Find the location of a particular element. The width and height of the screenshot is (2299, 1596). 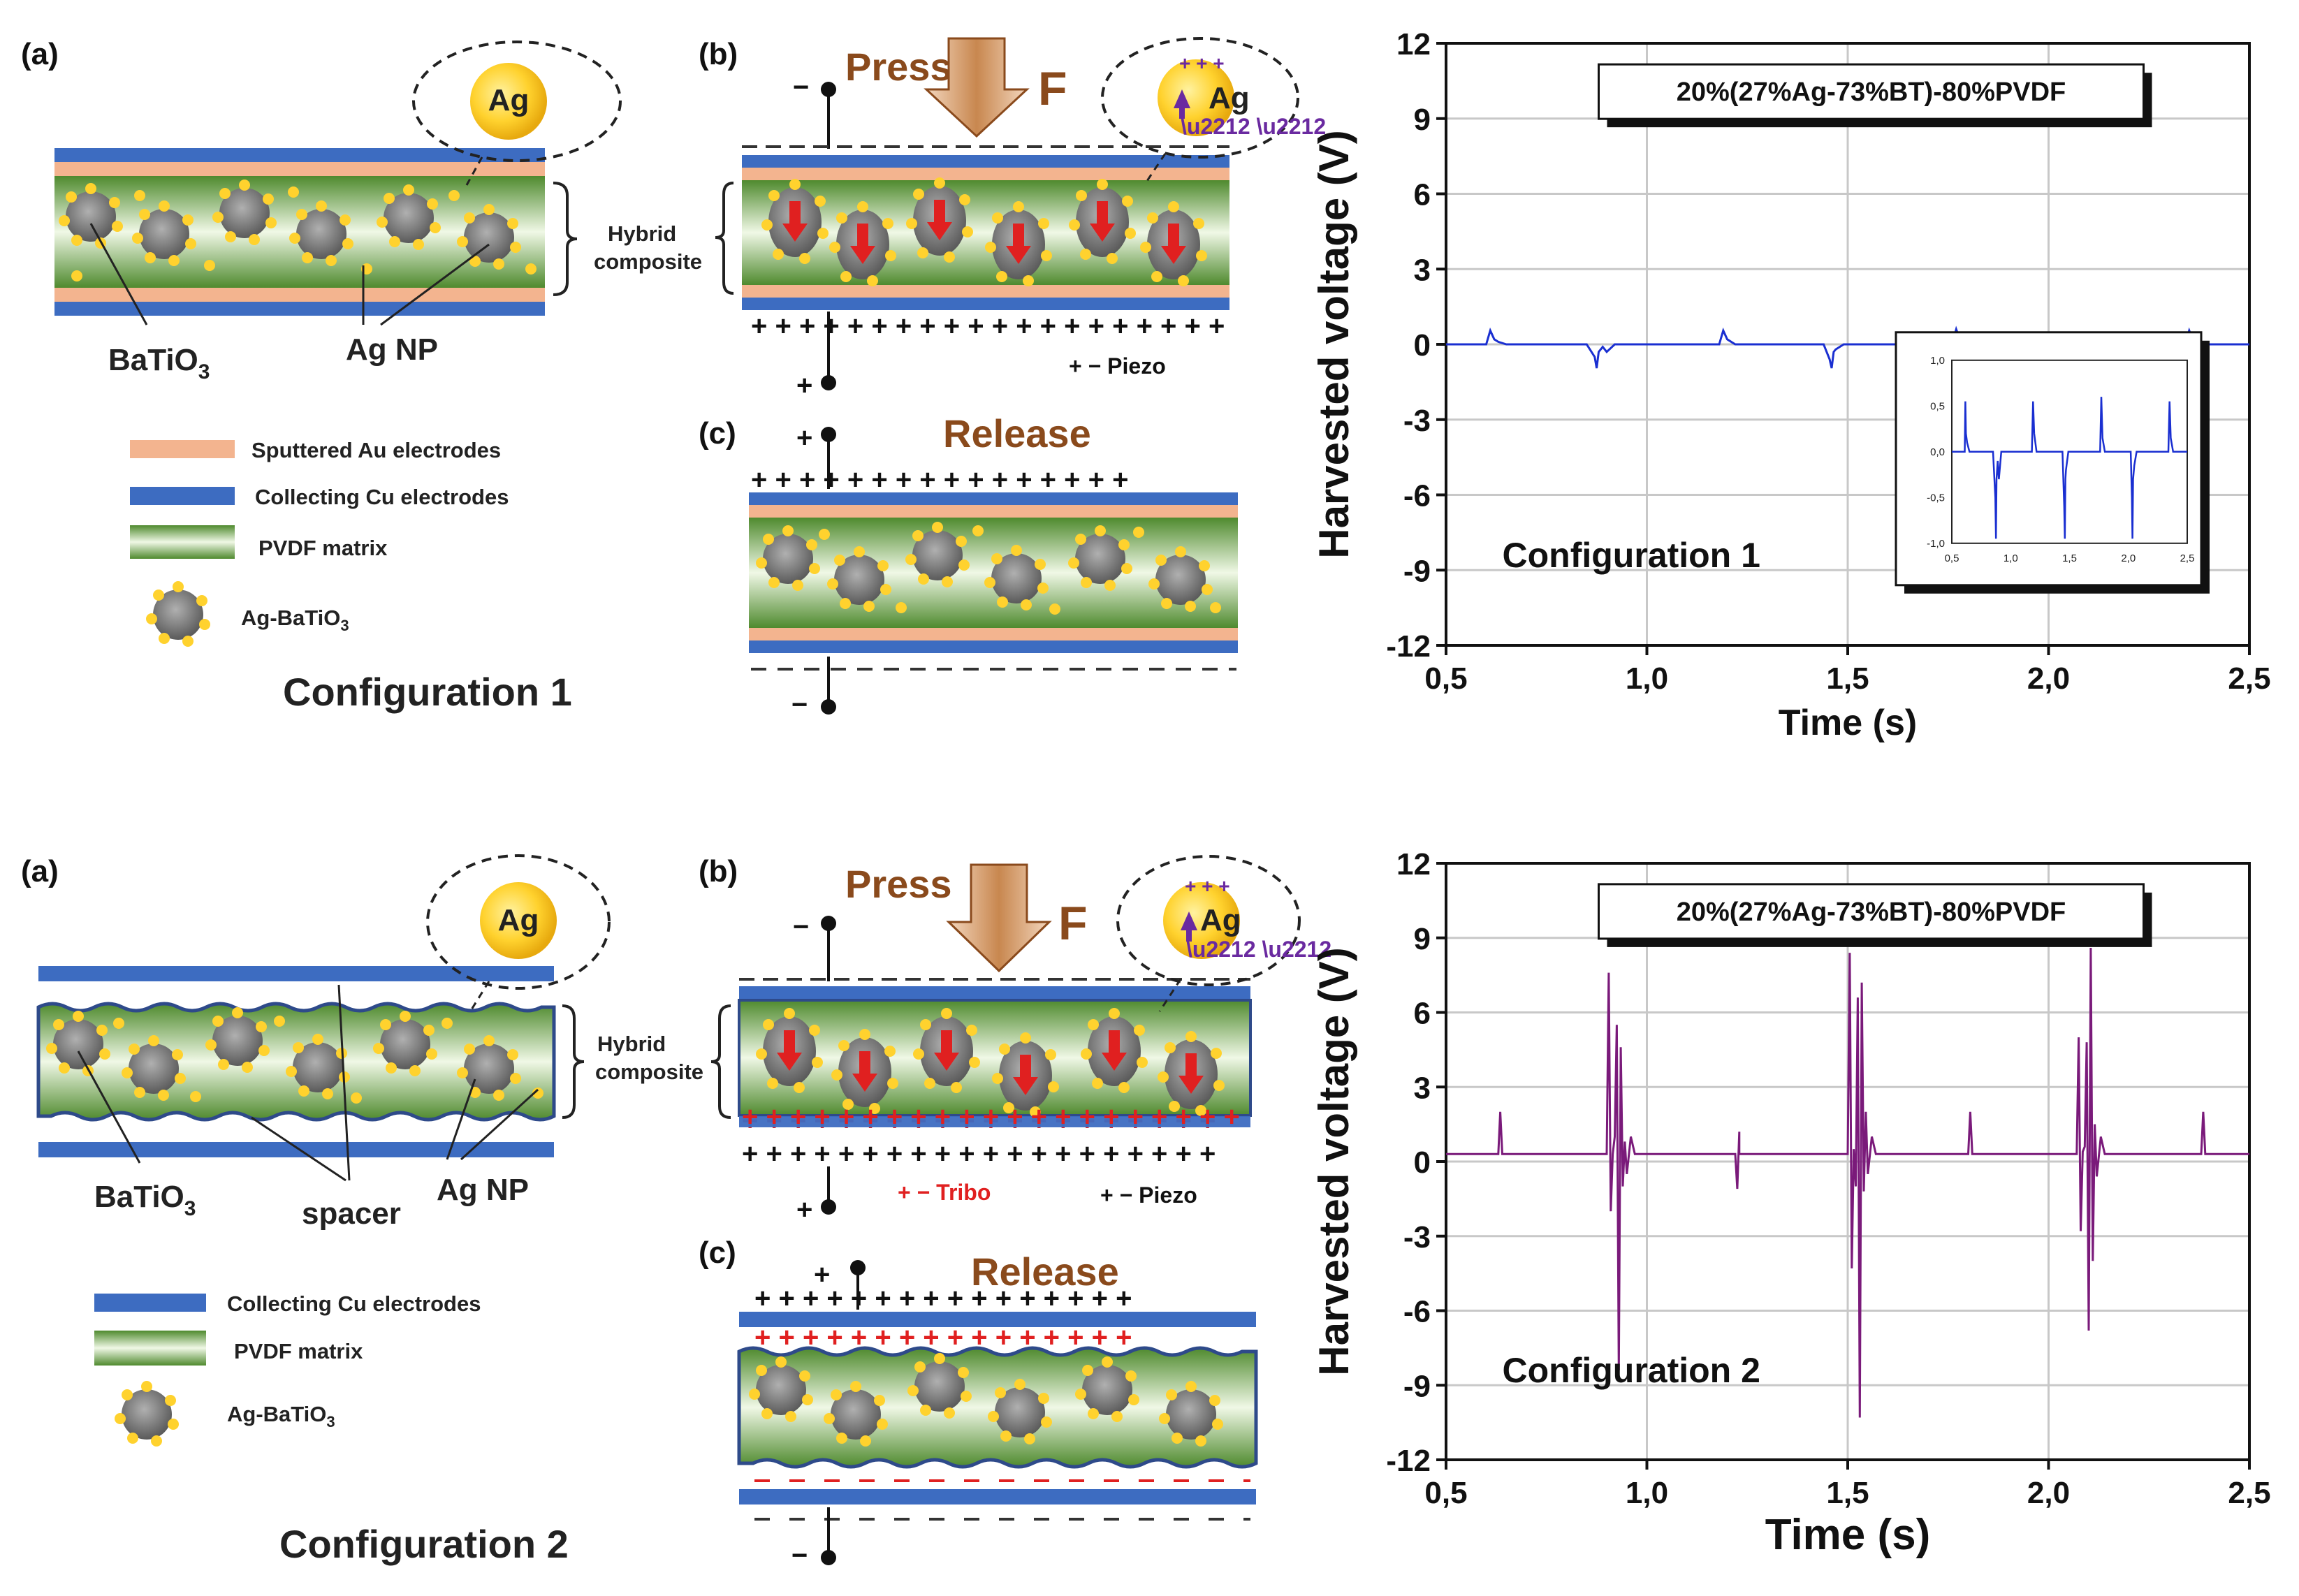

inset-x-tick: 2,0 is located at coordinates (2128, 558).